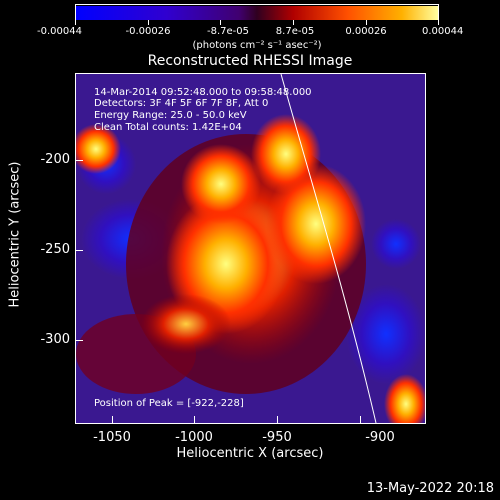 This screenshot has width=500, height=500. What do you see at coordinates (59, 31) in the screenshot?
I see `colorbar-tick-label: -0.00044` at bounding box center [59, 31].